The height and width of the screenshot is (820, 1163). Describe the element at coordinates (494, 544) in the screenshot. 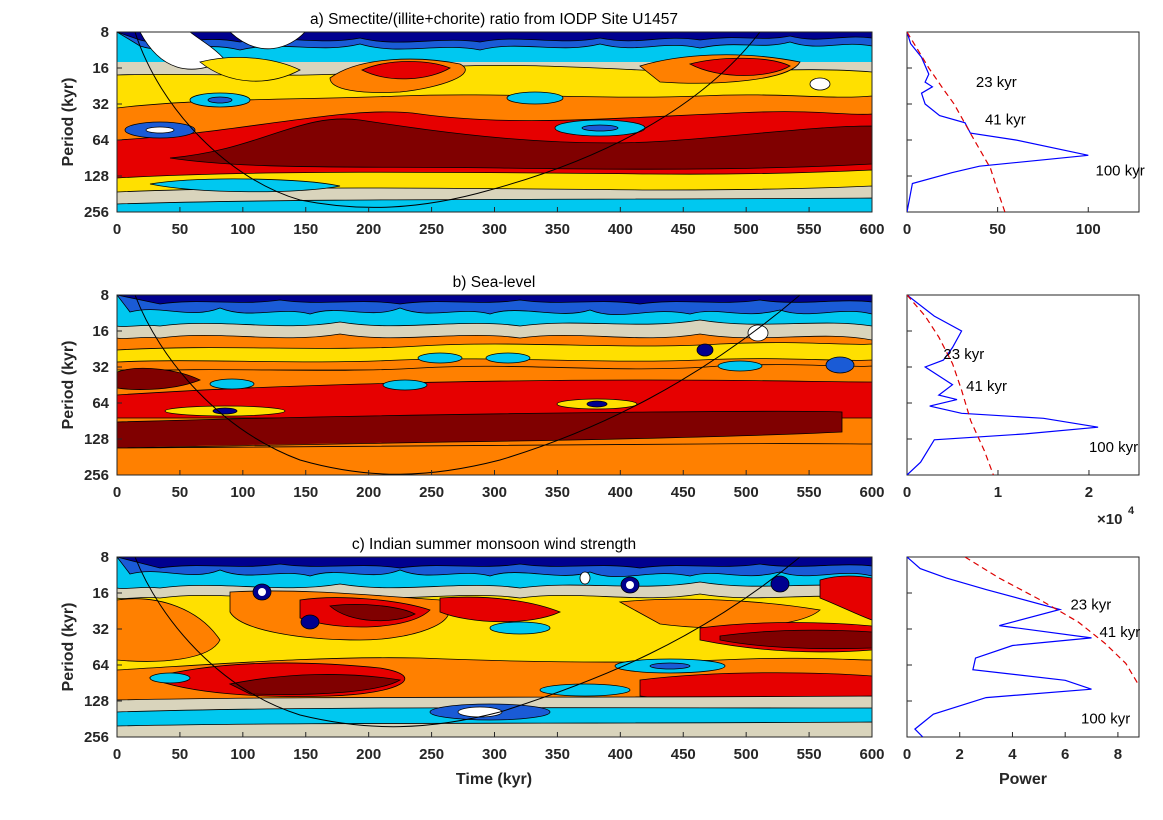

I see `panel-c-title: c) Indian summer monsoon wind strength` at that location.